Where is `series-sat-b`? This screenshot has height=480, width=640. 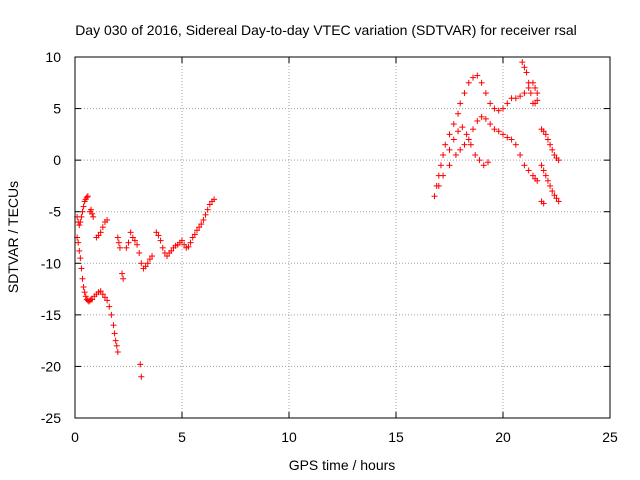 series-sat-b is located at coordinates (97, 294).